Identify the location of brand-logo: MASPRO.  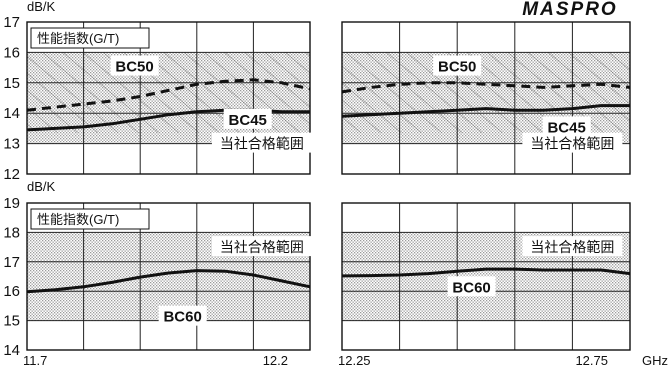
(569, 10).